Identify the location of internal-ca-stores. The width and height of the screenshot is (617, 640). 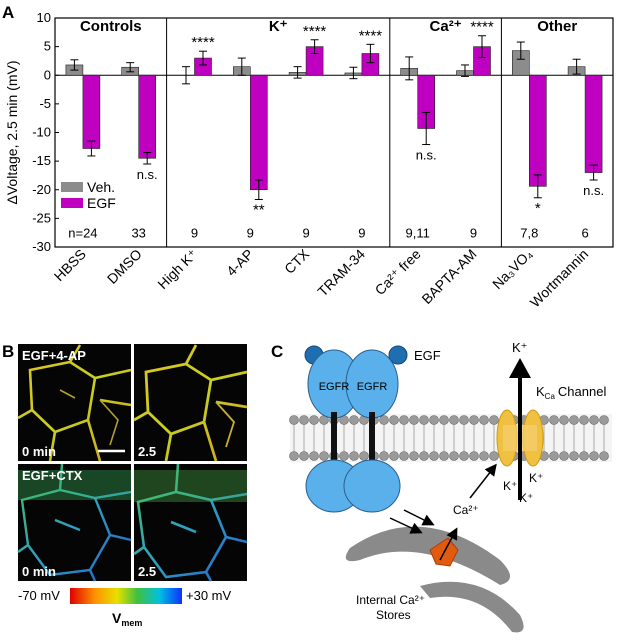
(434, 579).